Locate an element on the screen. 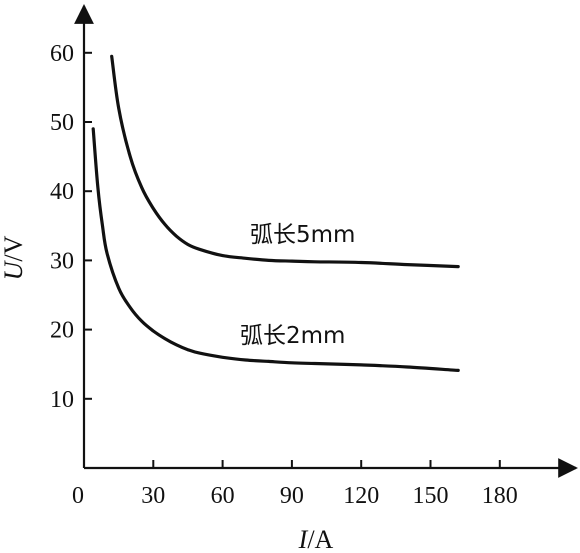  x-tick-label: 180 is located at coordinates (500, 496).